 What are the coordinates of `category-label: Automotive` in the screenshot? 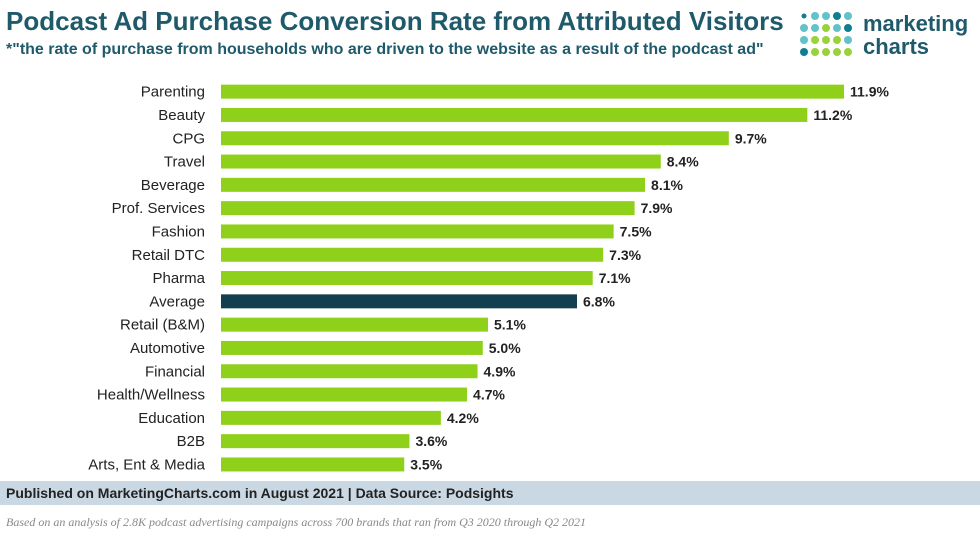 It's located at (167, 348).